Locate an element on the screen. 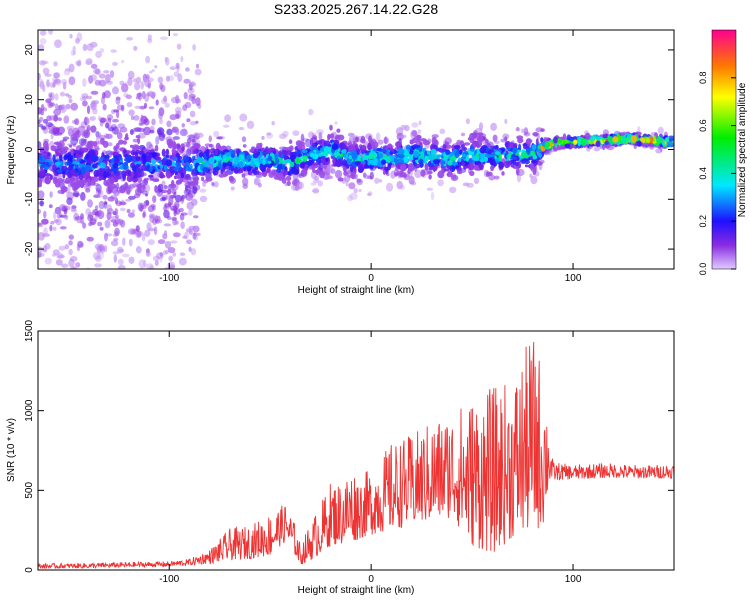 The height and width of the screenshot is (600, 750). colorbar-tick-label: 0.8 is located at coordinates (703, 78).